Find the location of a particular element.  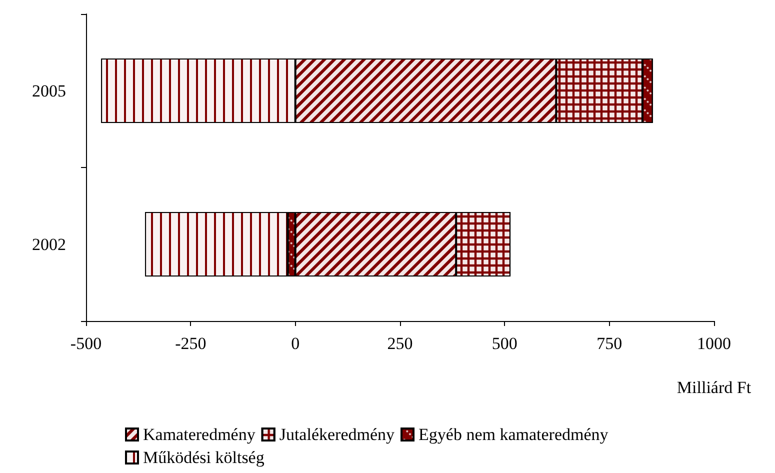

legend-label: Egyéb nem kamateredmény is located at coordinates (513, 434).